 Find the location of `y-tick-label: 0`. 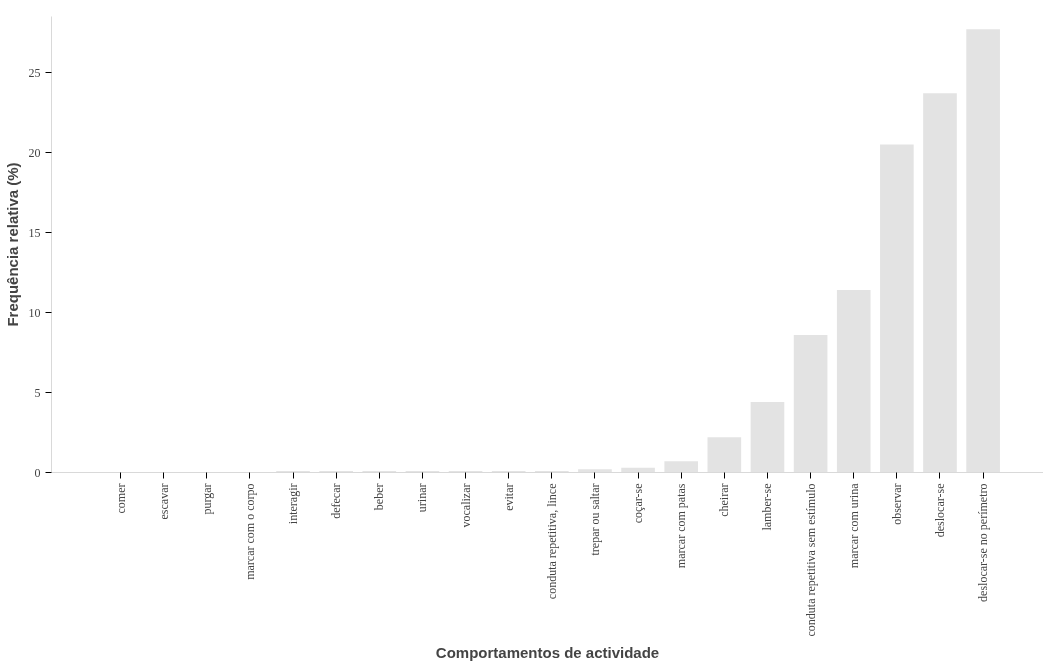

y-tick-label: 0 is located at coordinates (37, 472).